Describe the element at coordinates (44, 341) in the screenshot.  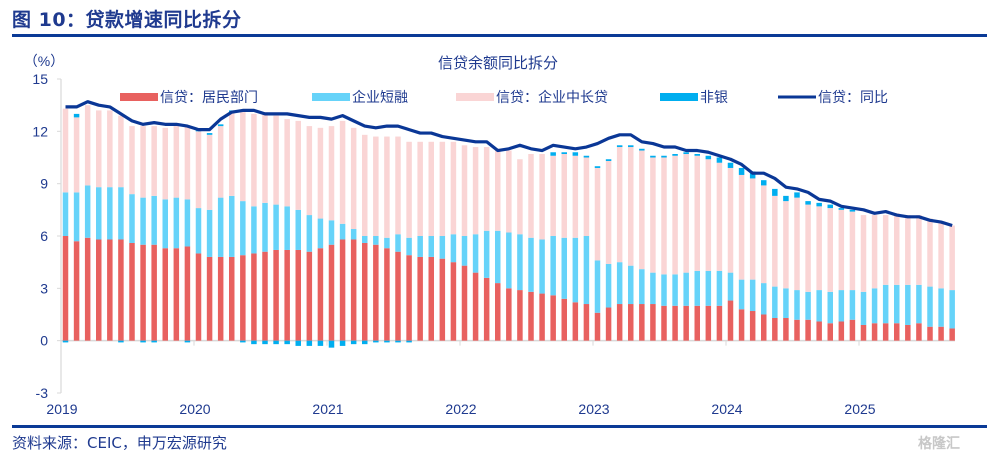
I see `y-tick-label: 0` at that location.